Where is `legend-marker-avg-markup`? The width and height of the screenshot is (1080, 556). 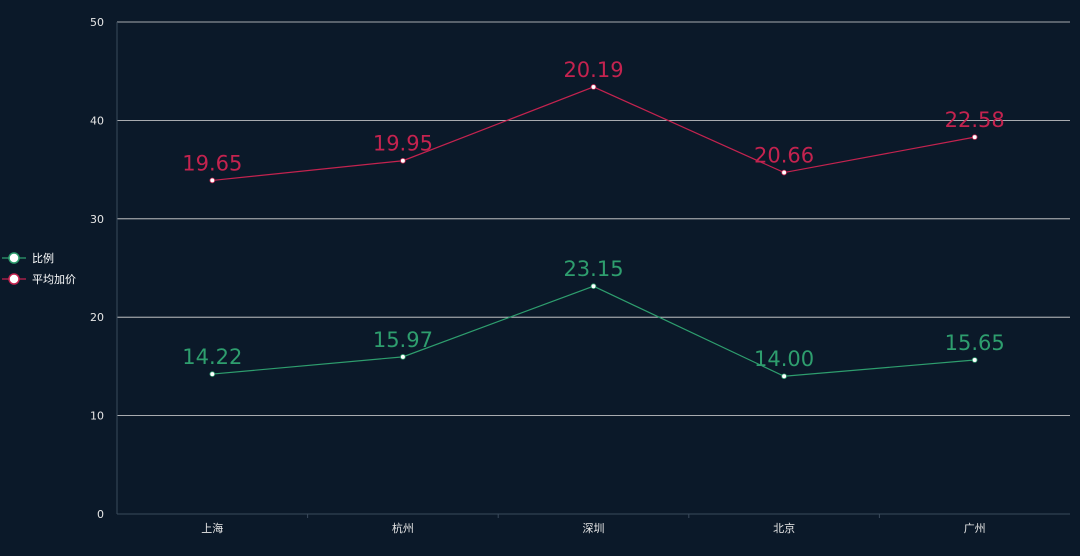 legend-marker-avg-markup is located at coordinates (14, 279).